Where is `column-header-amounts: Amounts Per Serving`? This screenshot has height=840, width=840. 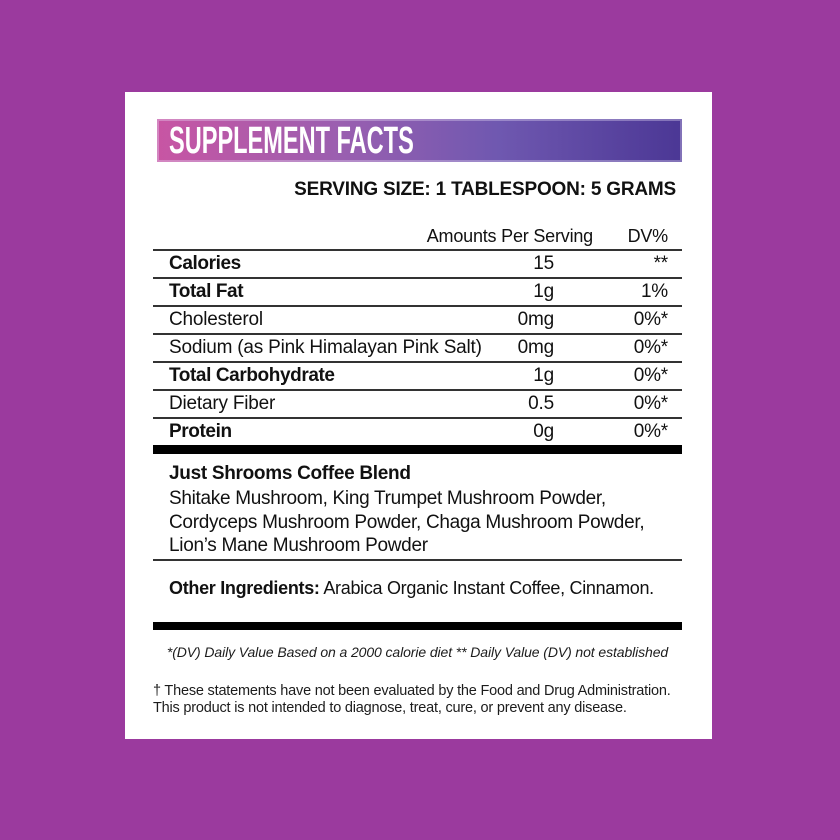 column-header-amounts: Amounts Per Serving is located at coordinates (509, 235).